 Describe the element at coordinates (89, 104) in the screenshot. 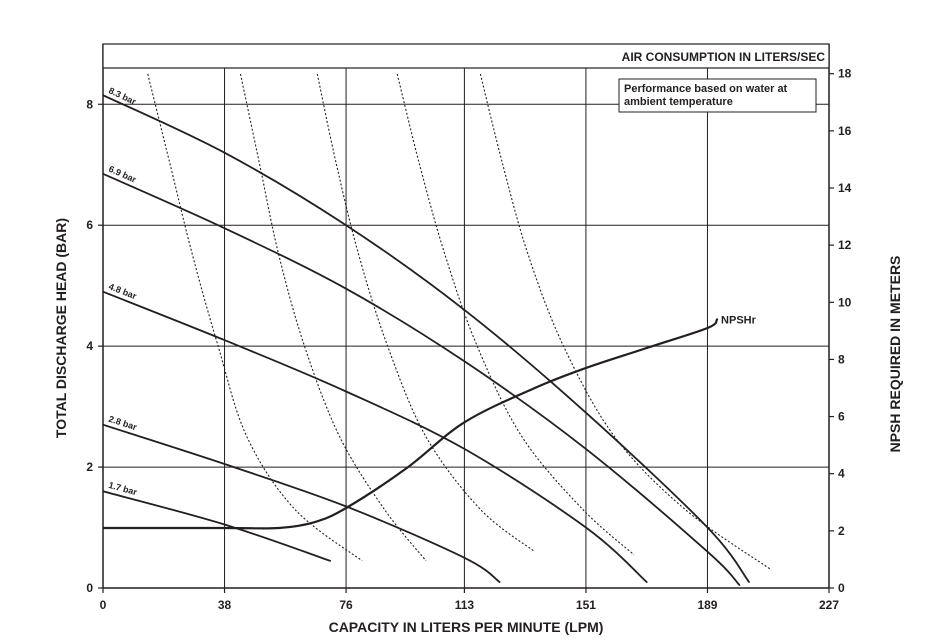

I see `y-left-tick-label: 8` at that location.